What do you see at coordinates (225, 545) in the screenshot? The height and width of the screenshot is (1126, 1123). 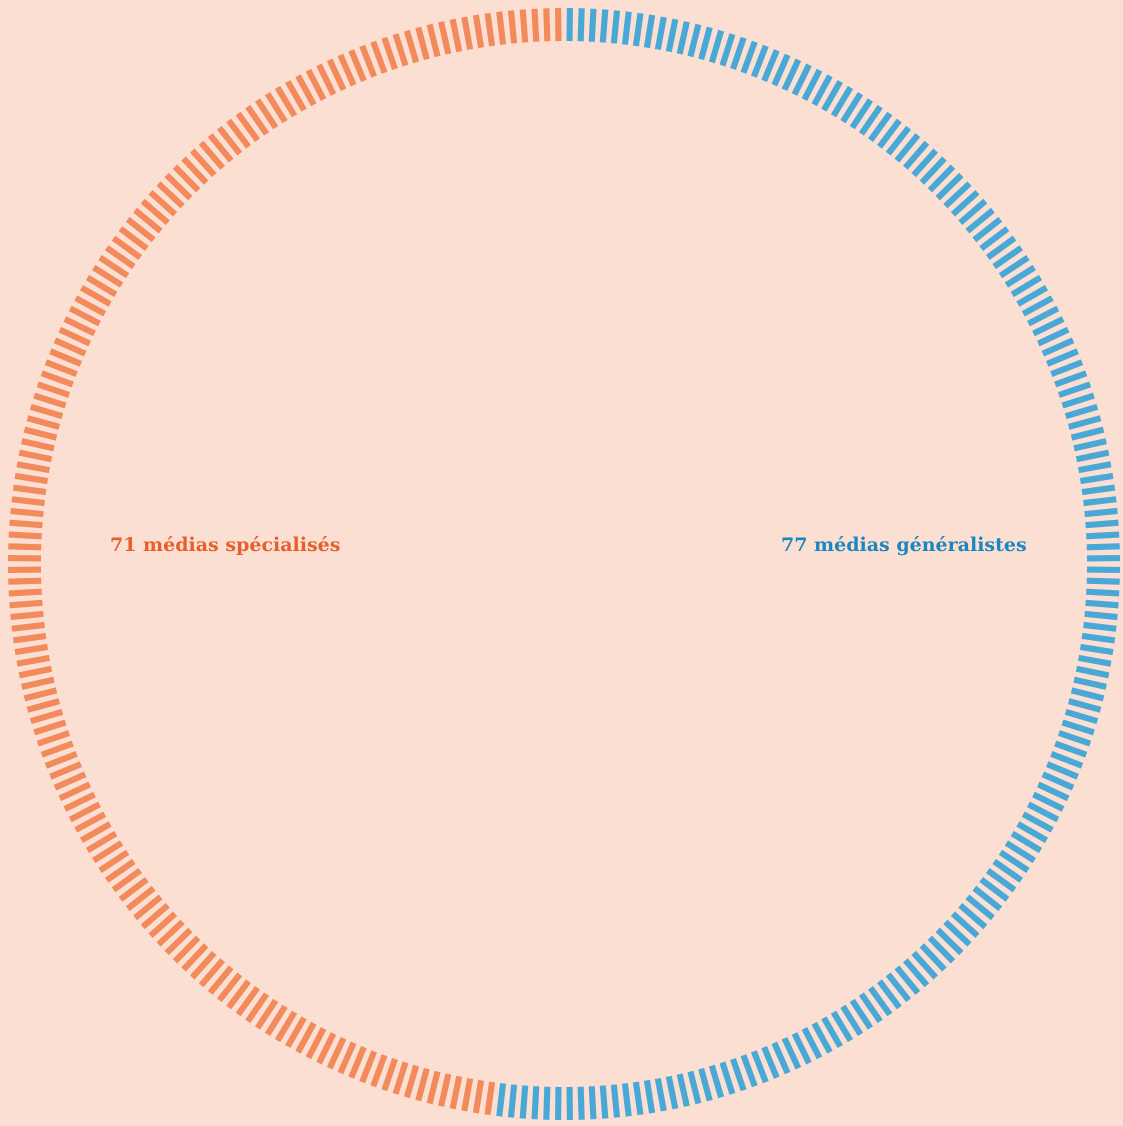 I see `label-specialises: 71 médias spécialisés` at bounding box center [225, 545].